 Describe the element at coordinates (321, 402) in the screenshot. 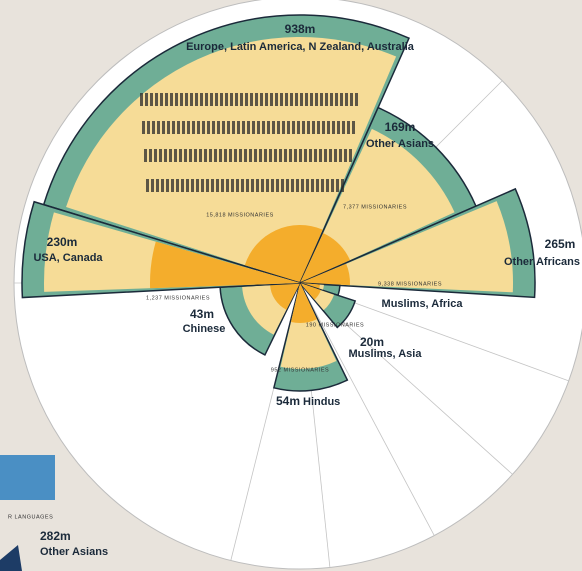

I see `category-label: Hindus` at that location.